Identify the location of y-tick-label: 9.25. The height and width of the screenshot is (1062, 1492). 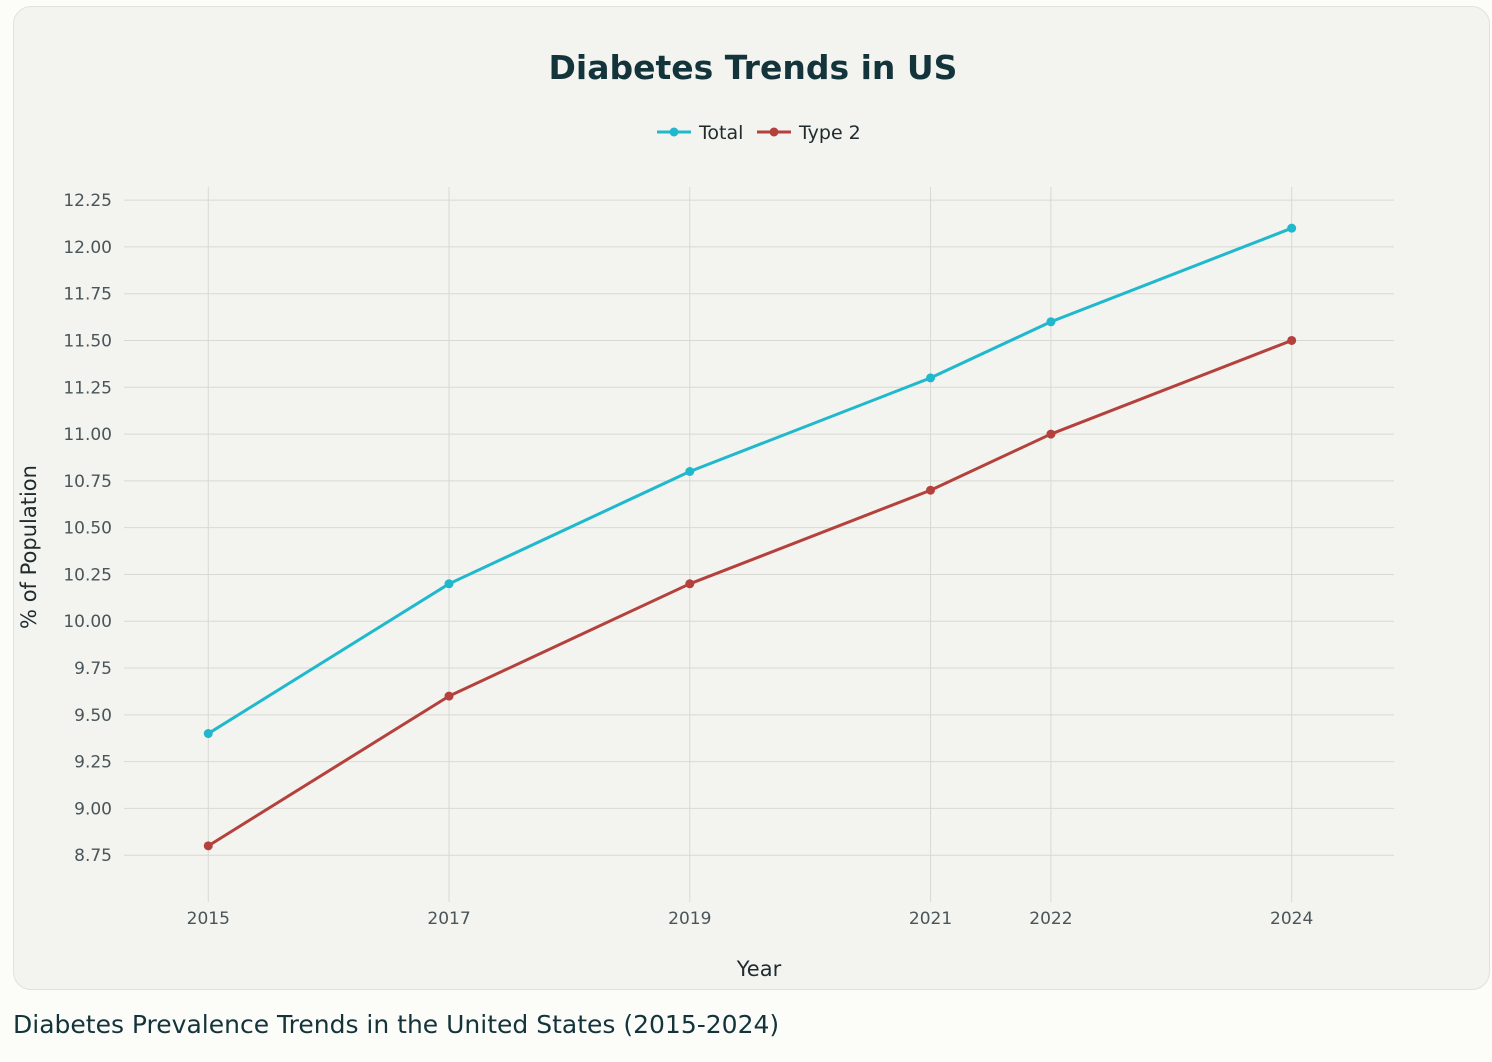
(93, 763).